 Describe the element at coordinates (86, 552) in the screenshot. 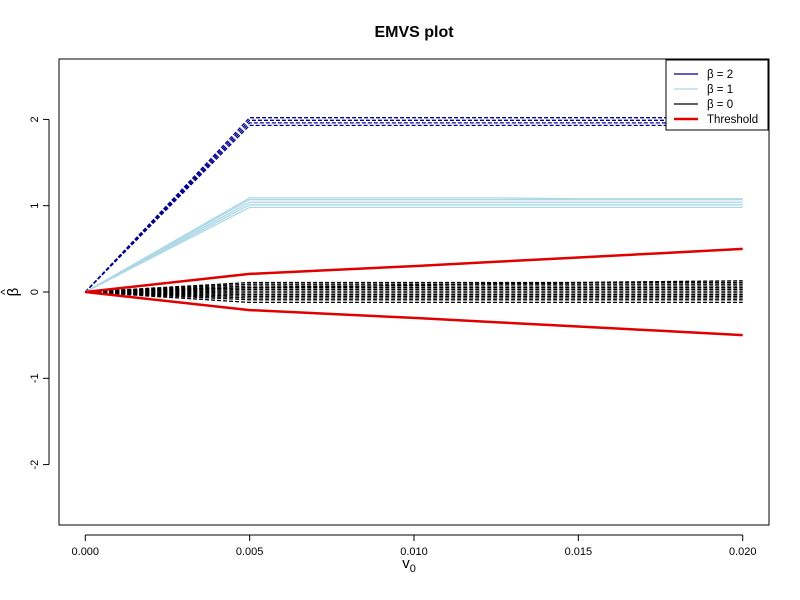

I see `x-tick-label-0: 0.000` at that location.